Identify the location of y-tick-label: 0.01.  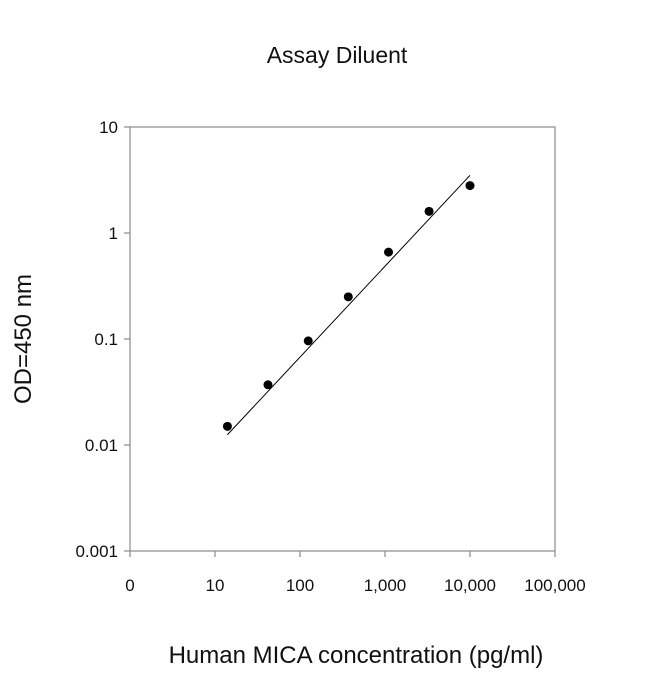
(101, 445).